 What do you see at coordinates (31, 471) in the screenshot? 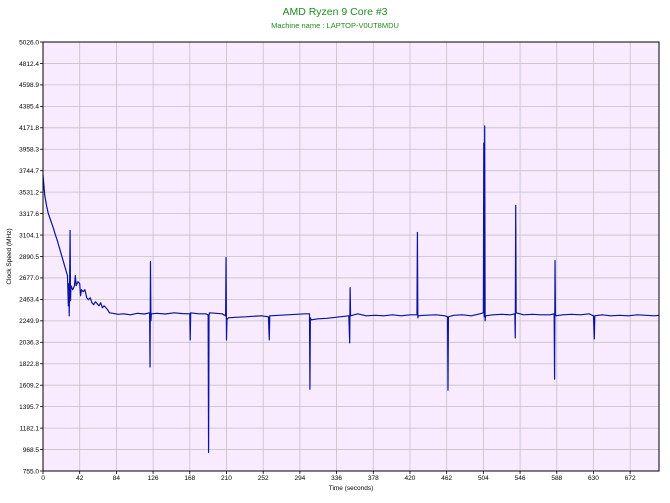
I see `y-tick-label: 755.0` at bounding box center [31, 471].